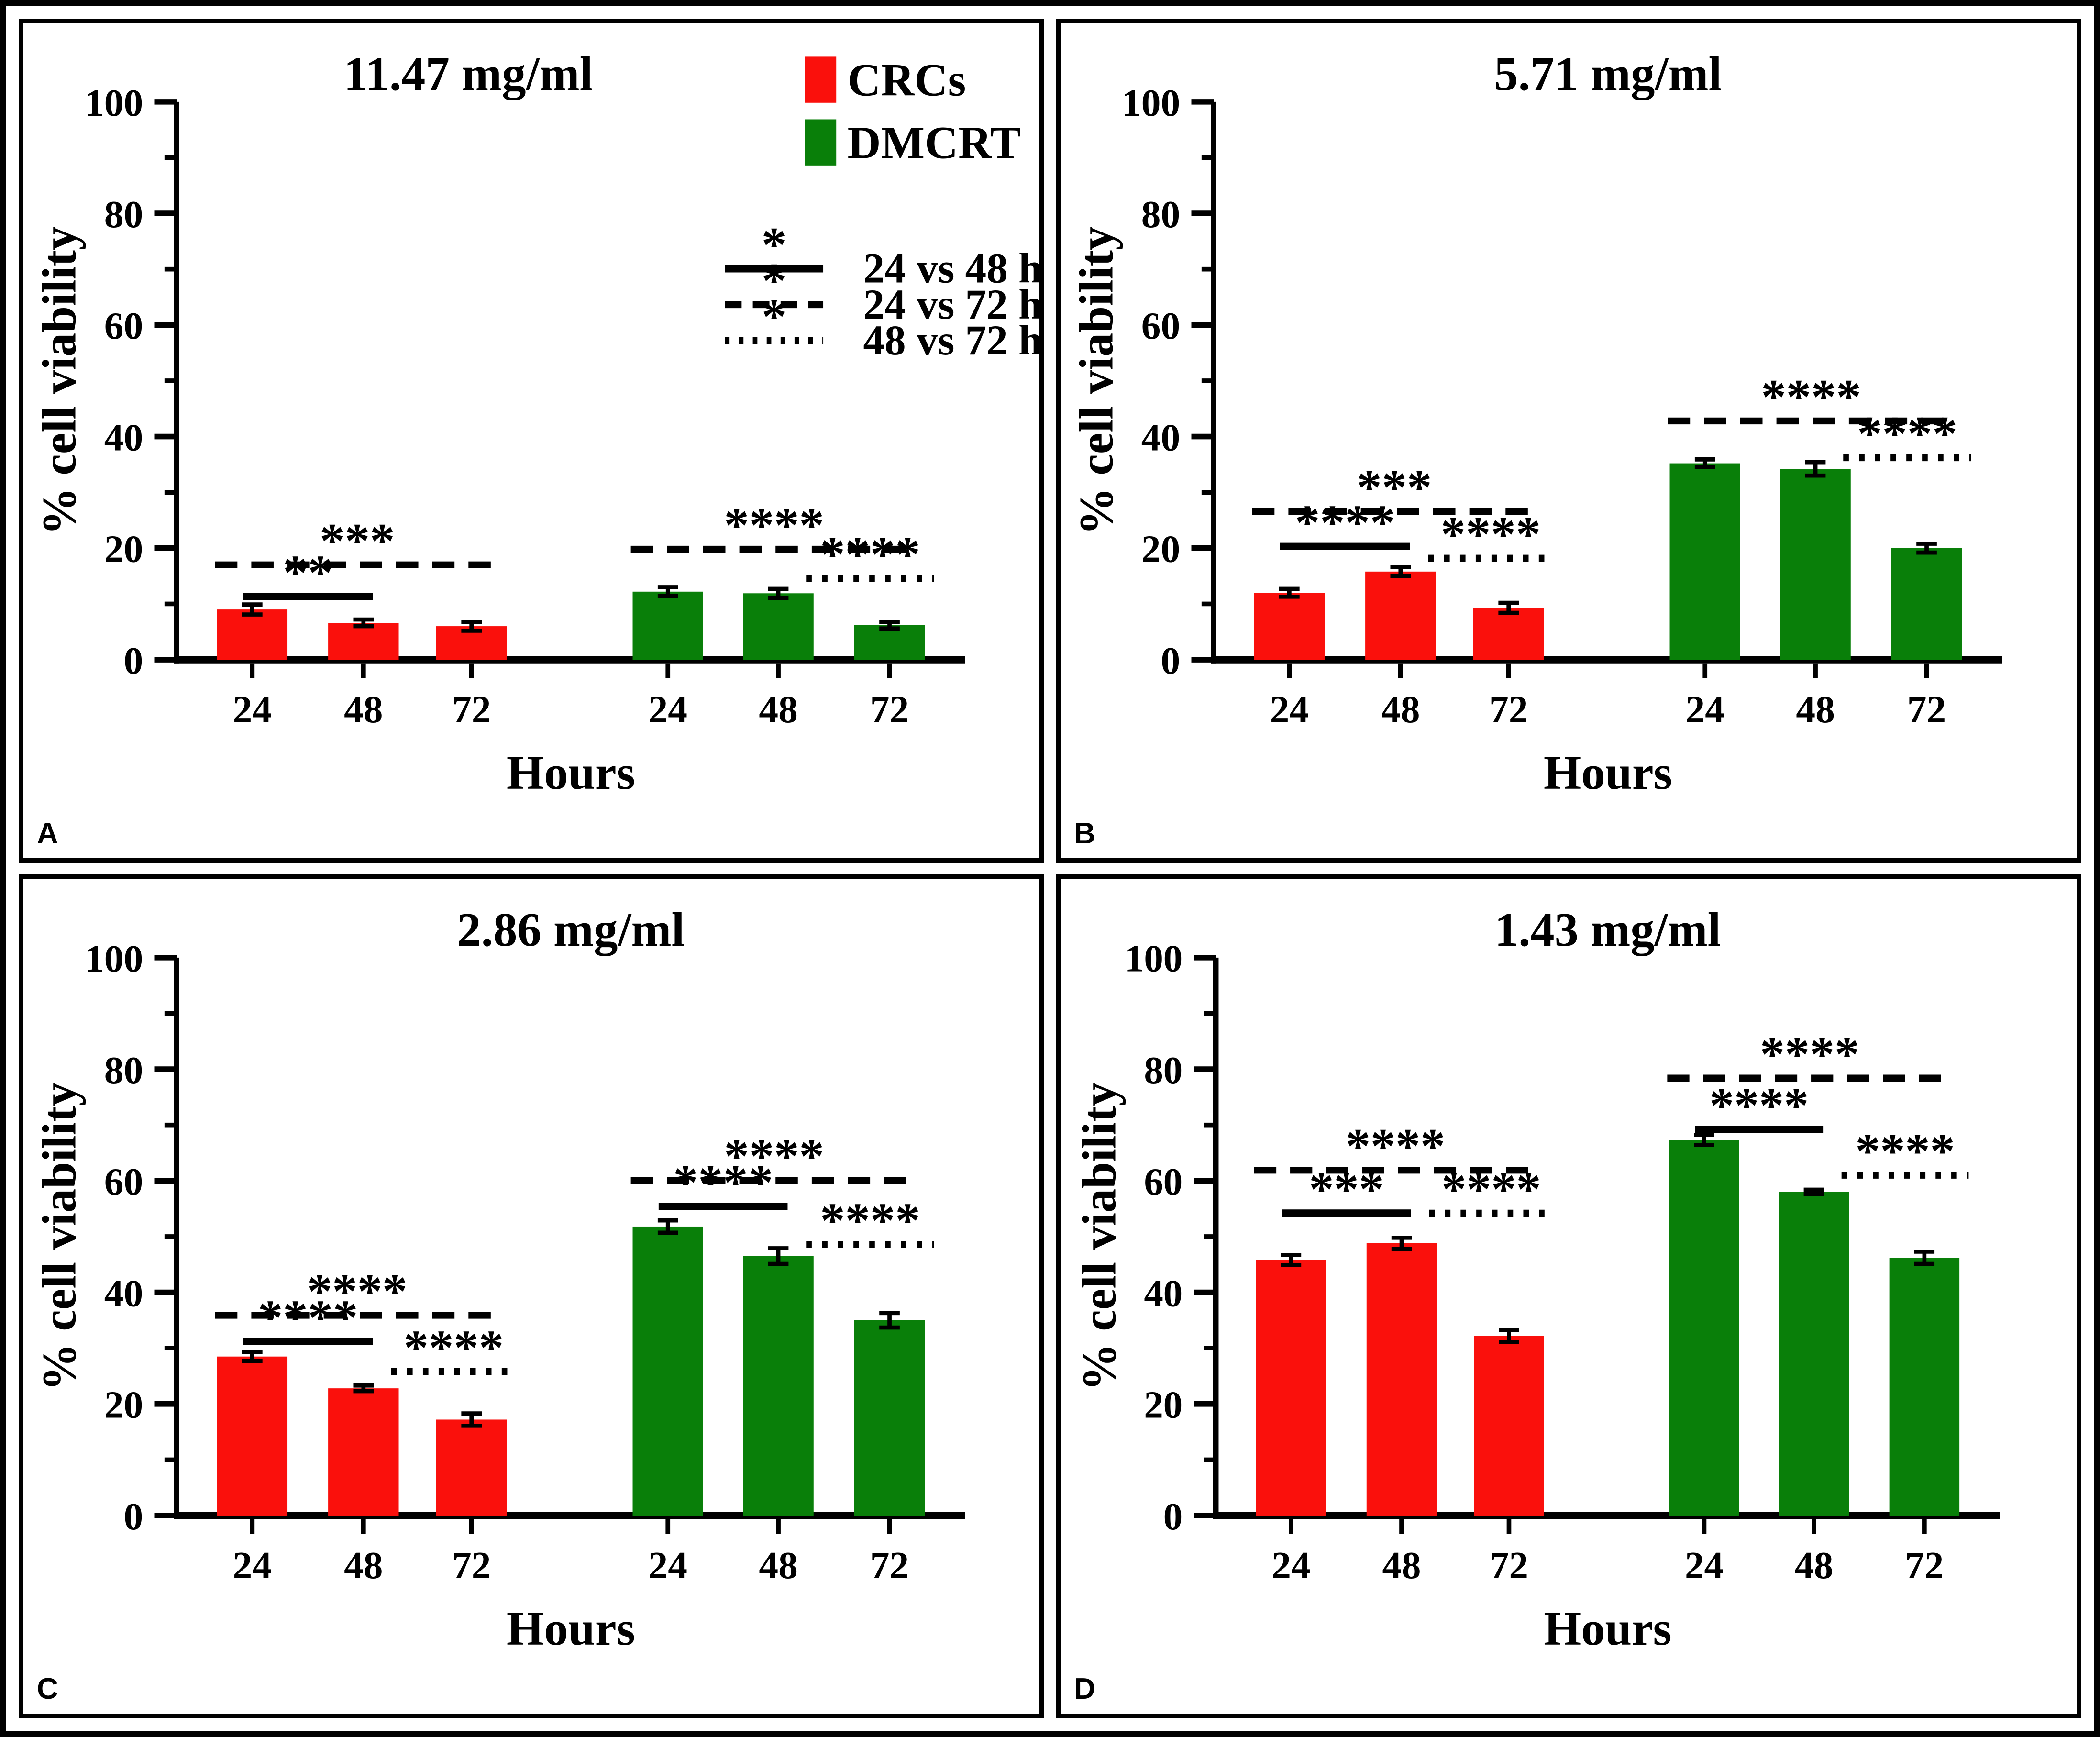 The height and width of the screenshot is (1737, 2100). I want to click on panel-title: 11.47 mg/ml, so click(469, 73).